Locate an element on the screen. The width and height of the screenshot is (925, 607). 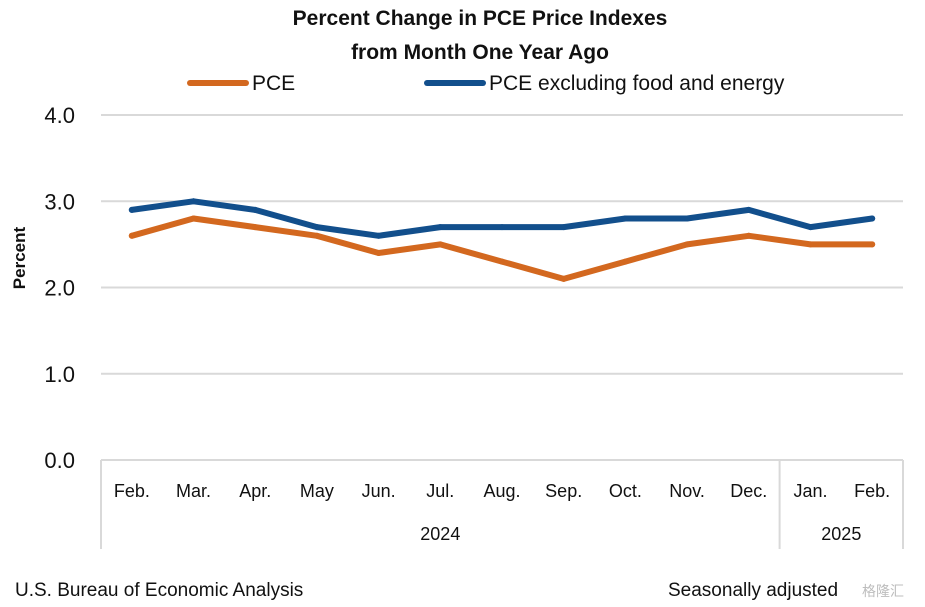
x-tick-label: Mar. is located at coordinates (193, 491).